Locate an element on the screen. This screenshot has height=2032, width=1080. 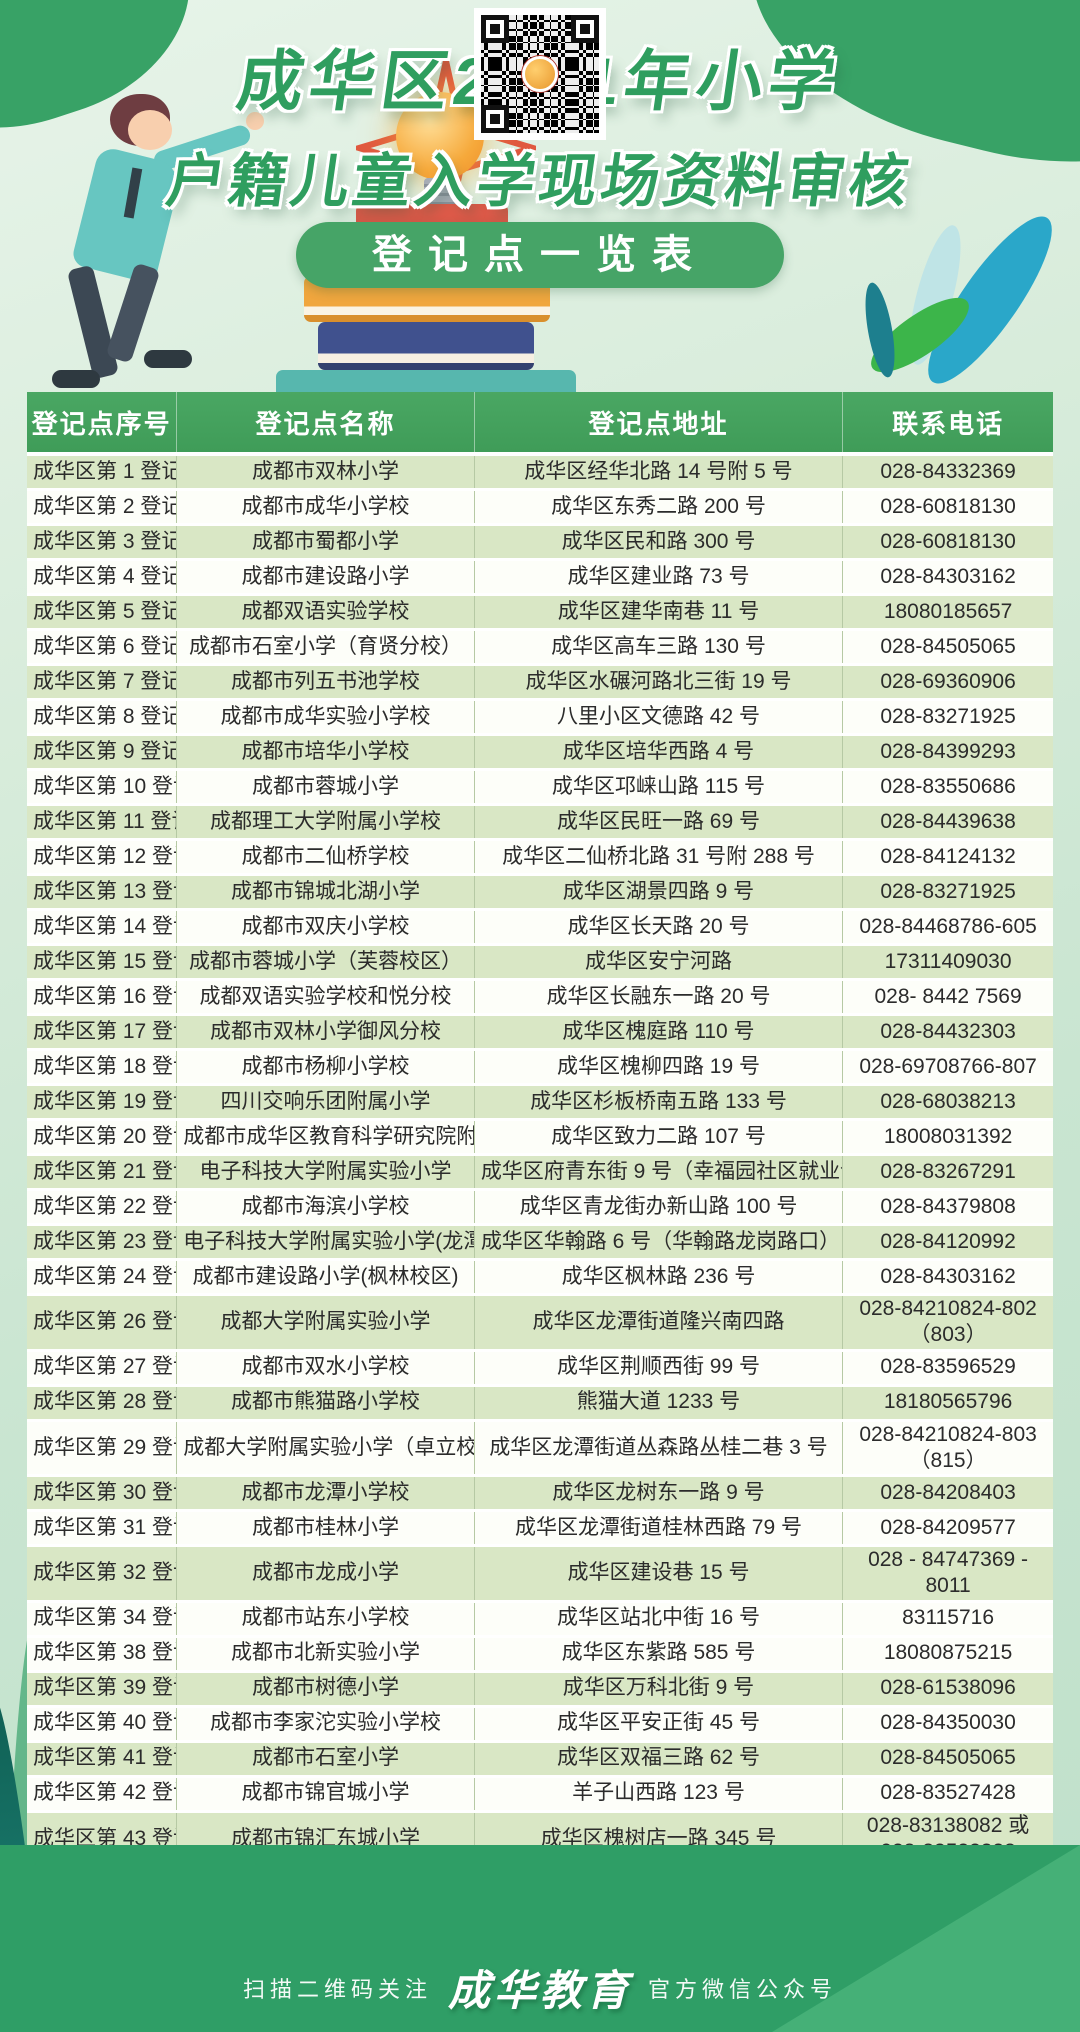
cell-name: 成都双语实验学校和悦分校 is located at coordinates (325, 997).